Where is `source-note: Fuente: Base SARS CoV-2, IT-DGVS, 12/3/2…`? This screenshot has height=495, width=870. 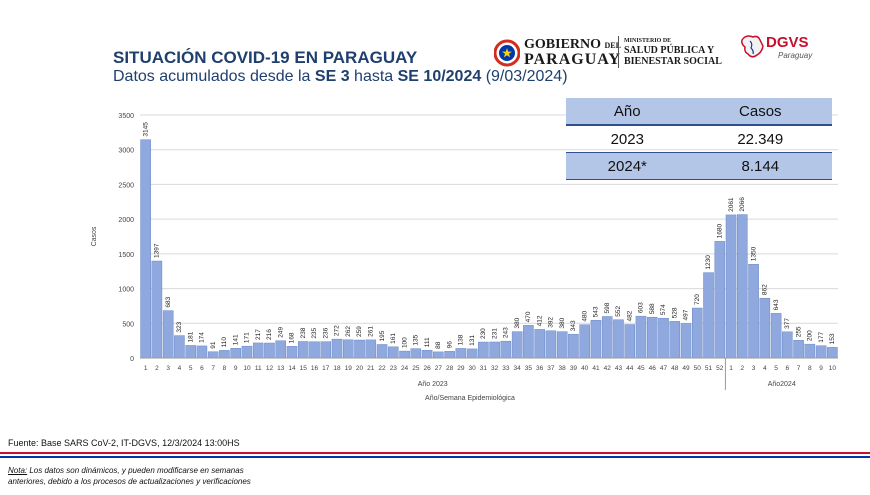 source-note: Fuente: Base SARS CoV-2, IT-DGVS, 12/3/2… is located at coordinates (124, 443).